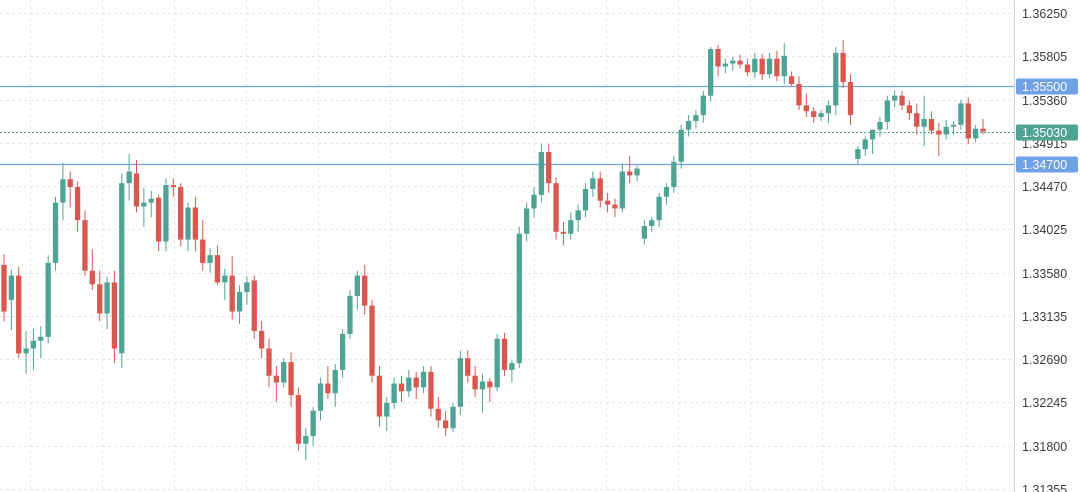 The width and height of the screenshot is (1080, 492). What do you see at coordinates (1044, 14) in the screenshot?
I see `y-tick-label: 1.36250` at bounding box center [1044, 14].